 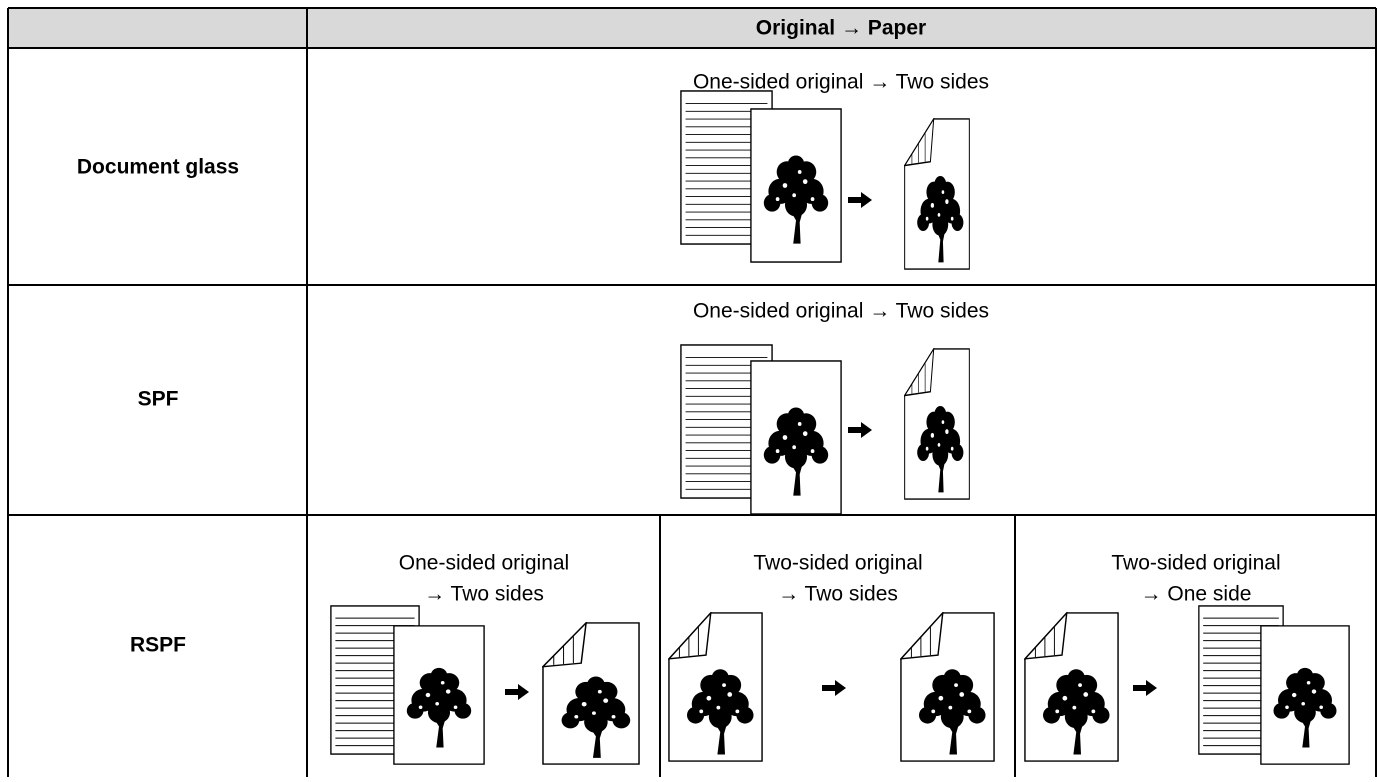 What do you see at coordinates (484, 563) in the screenshot?
I see `caption: One-sided original` at bounding box center [484, 563].